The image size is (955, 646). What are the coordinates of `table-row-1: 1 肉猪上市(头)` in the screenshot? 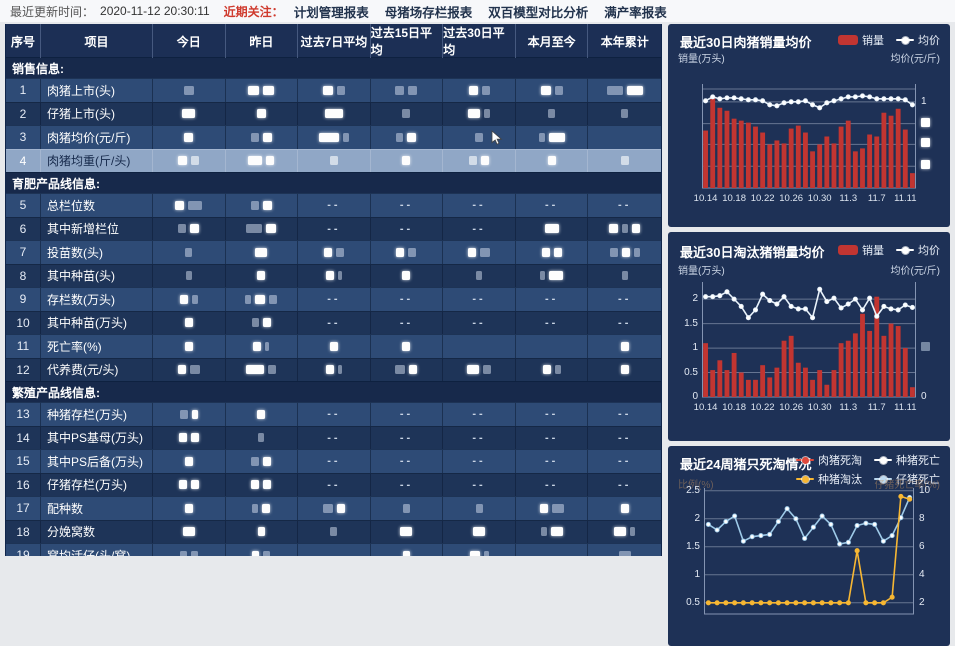 It's located at (333, 90).